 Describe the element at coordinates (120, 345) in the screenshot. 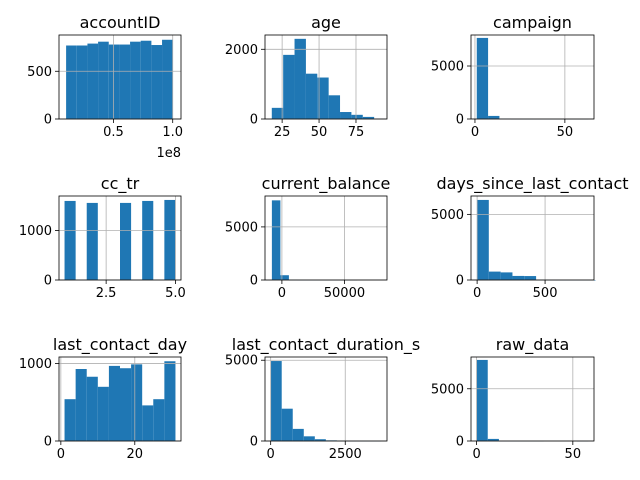

I see `subplot-title: last_contact_day` at that location.